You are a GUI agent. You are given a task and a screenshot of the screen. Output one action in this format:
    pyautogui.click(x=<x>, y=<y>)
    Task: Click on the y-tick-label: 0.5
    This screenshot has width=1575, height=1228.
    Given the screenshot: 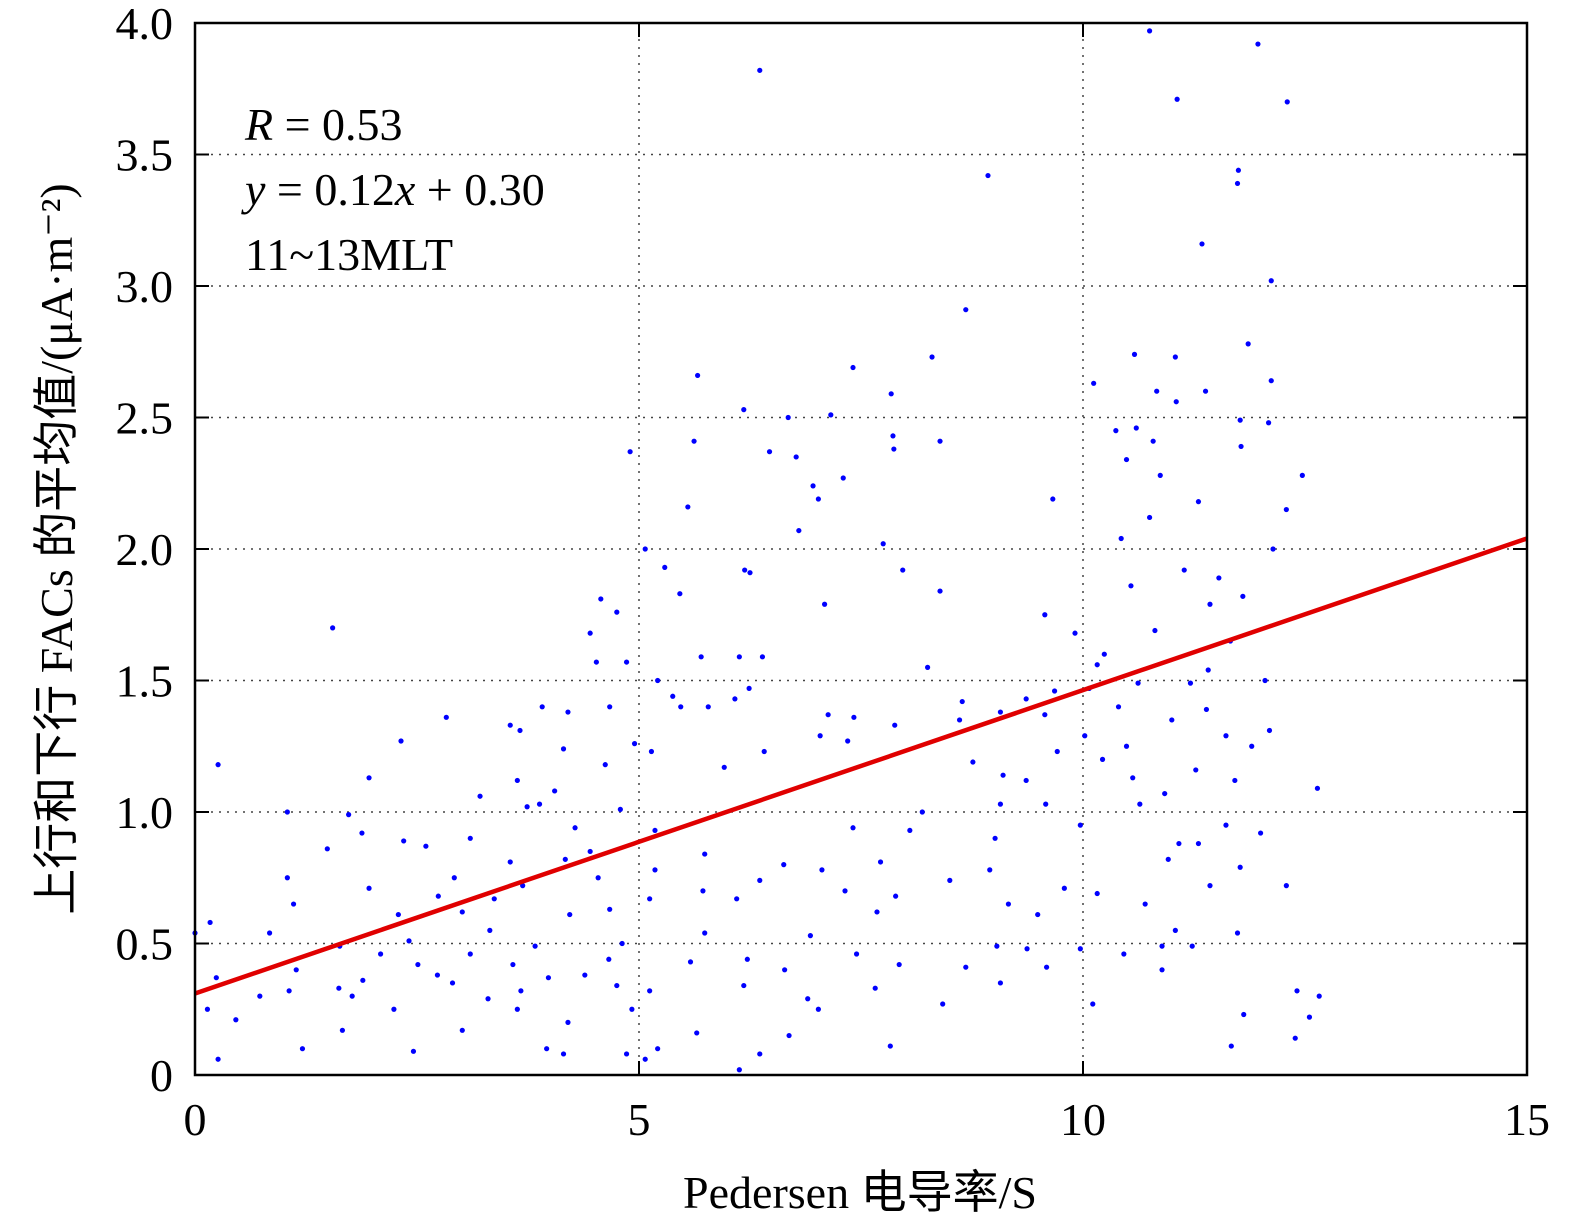 What is the action you would take?
    pyautogui.click(x=145, y=944)
    